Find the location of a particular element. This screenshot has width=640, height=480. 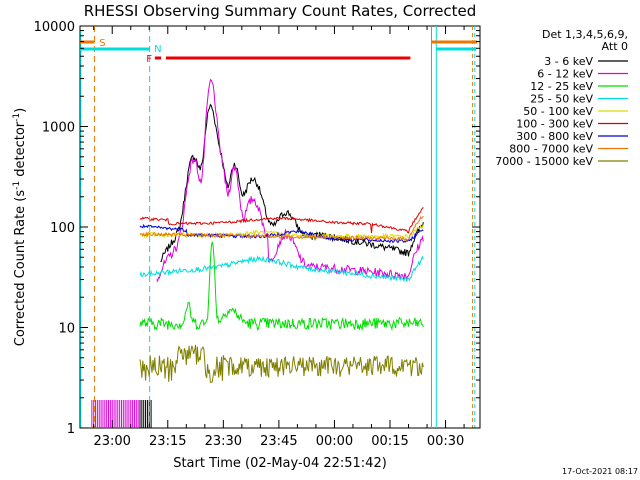

night-label: N is located at coordinates (157, 49).